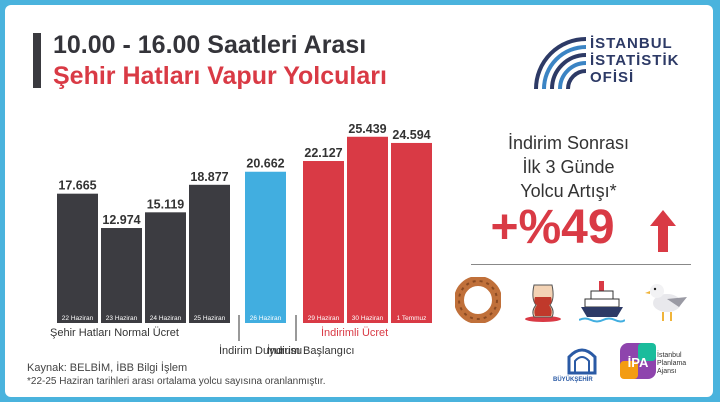 The width and height of the screenshot is (720, 402). What do you see at coordinates (560, 63) in the screenshot?
I see `istanbul-statistics-logo-icon` at bounding box center [560, 63].